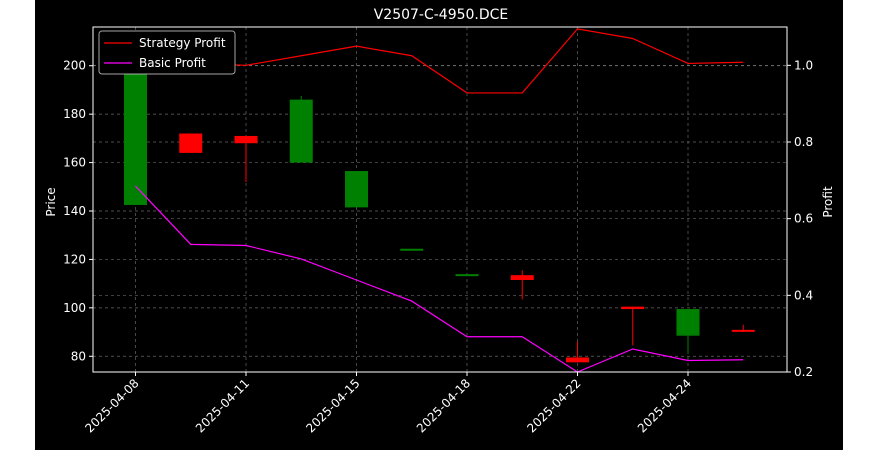  I want to click on y-axis-right-label: Profit, so click(828, 202).